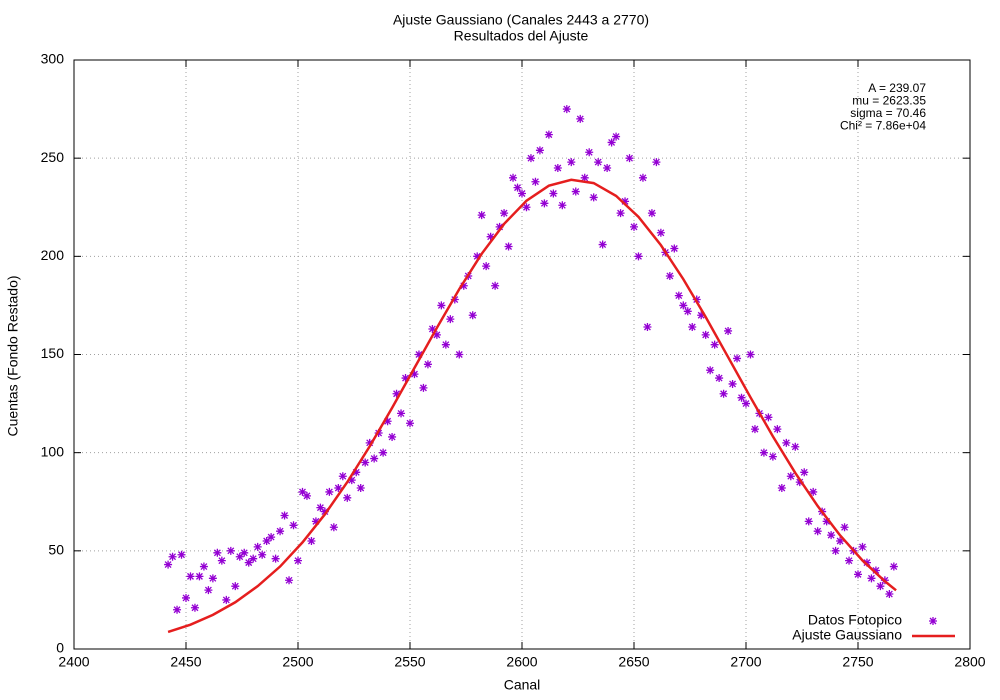 The height and width of the screenshot is (700, 1000). What do you see at coordinates (53, 255) in the screenshot?
I see `y-tick-label: 200` at bounding box center [53, 255].